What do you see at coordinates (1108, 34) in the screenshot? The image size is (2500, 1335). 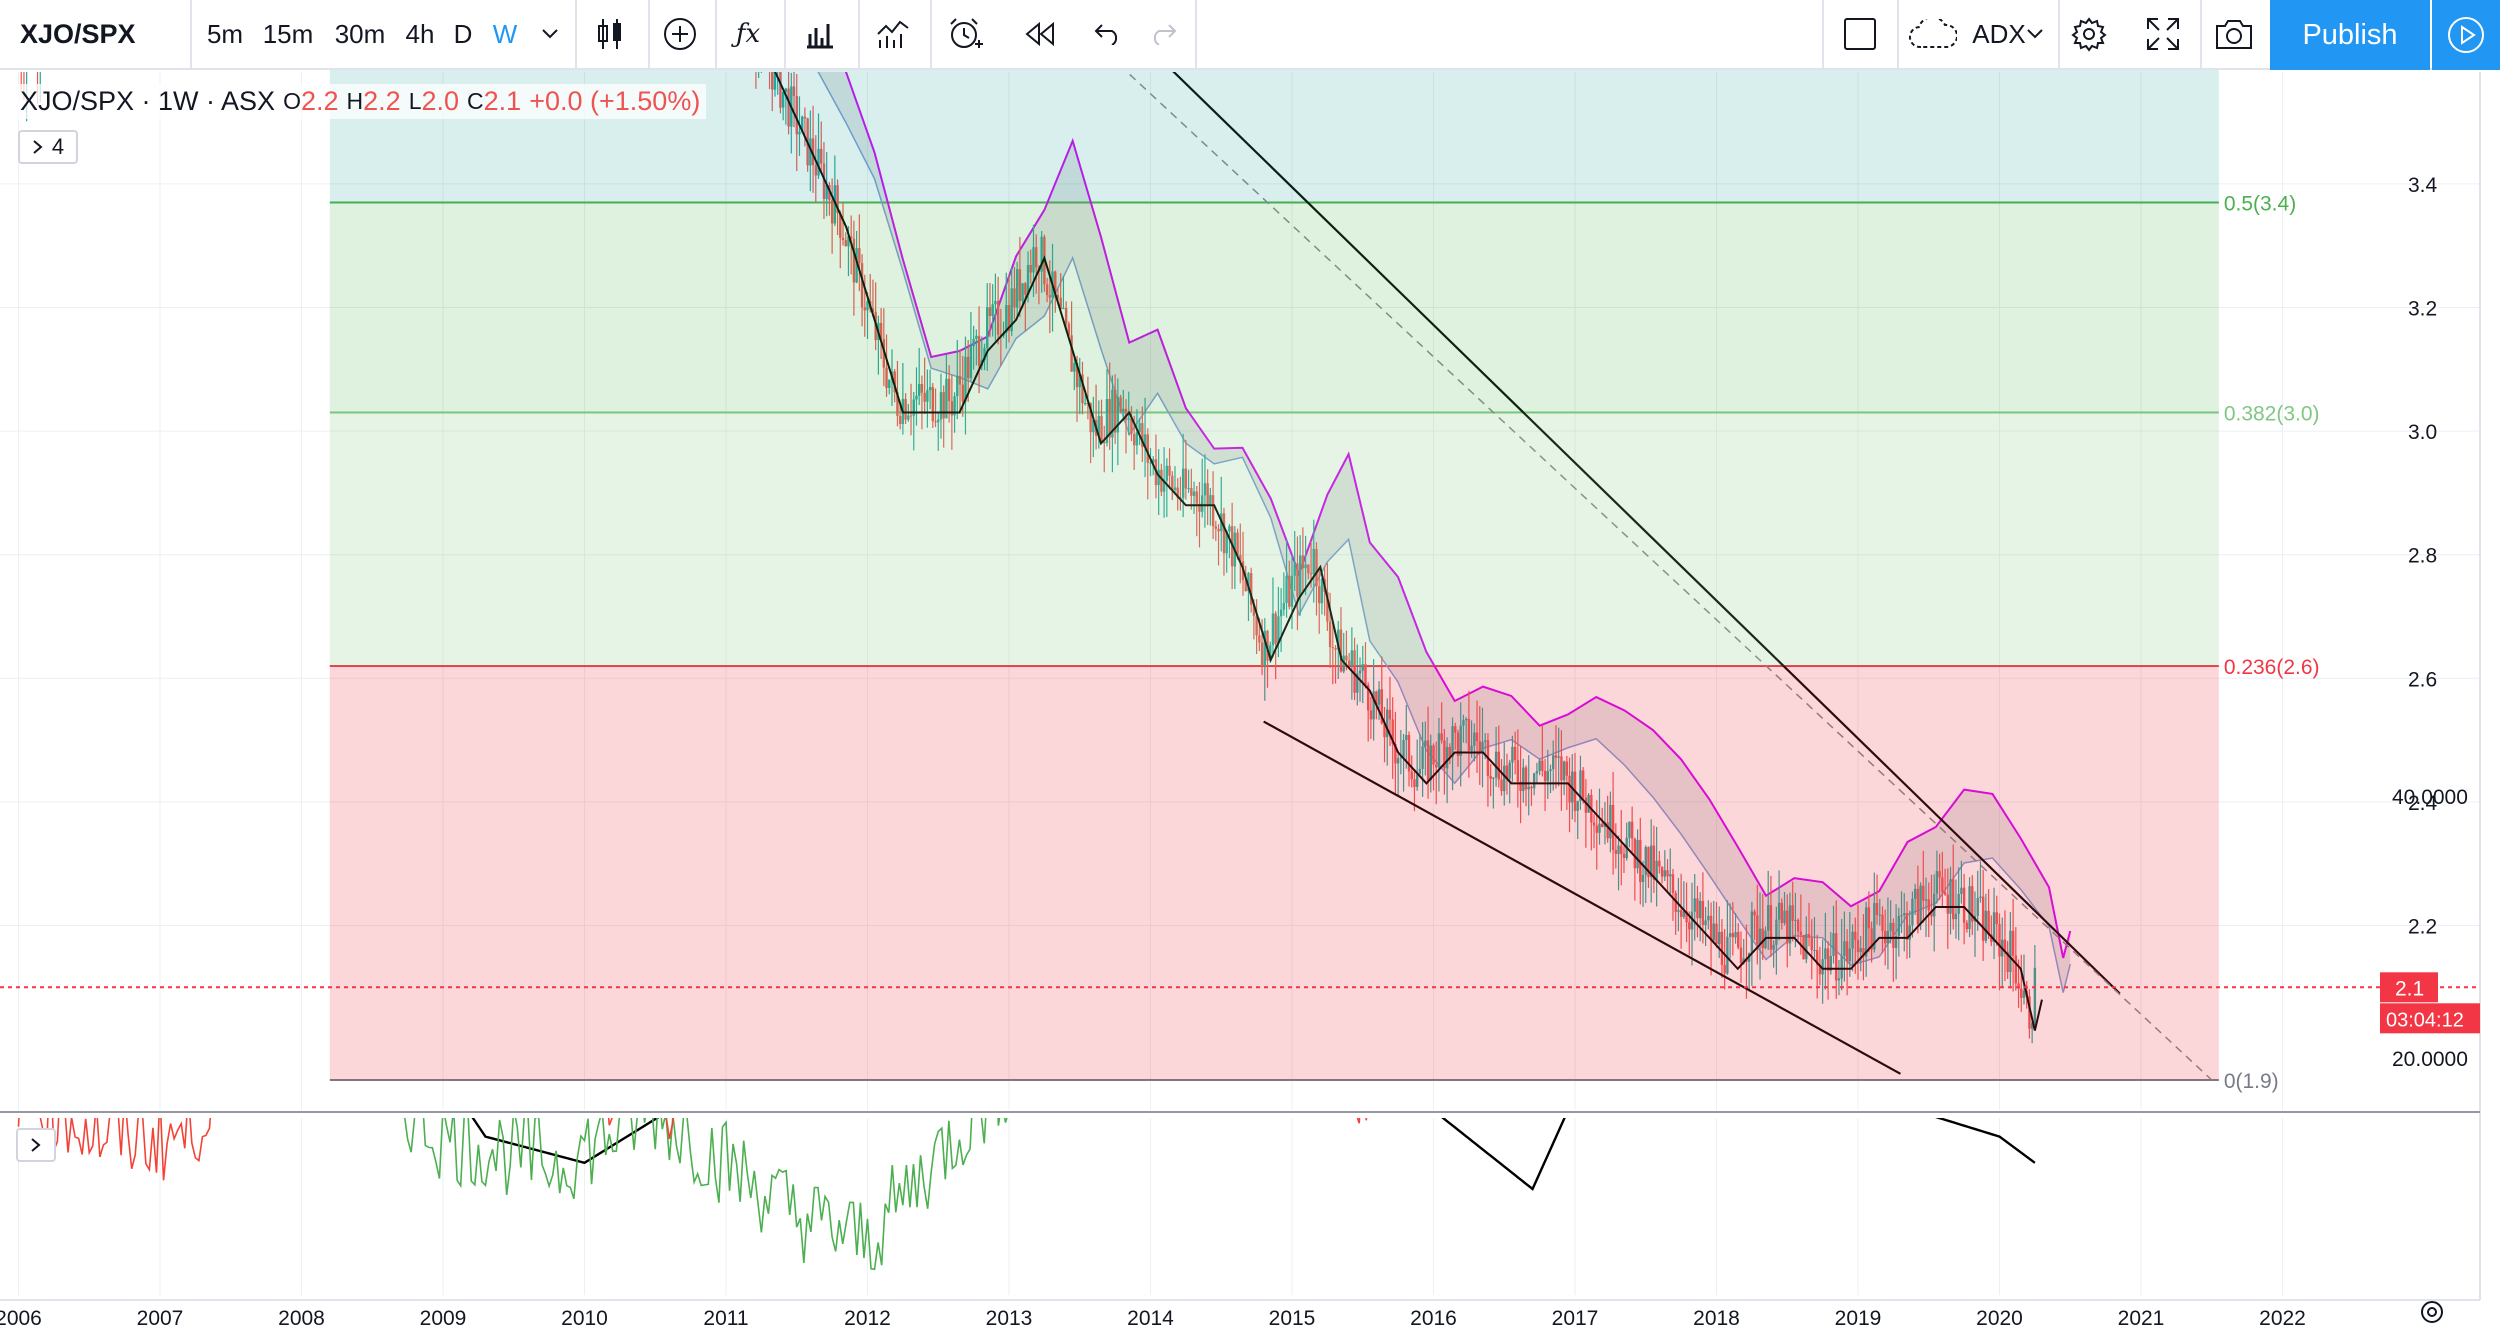 I see `undo-icon` at bounding box center [1108, 34].